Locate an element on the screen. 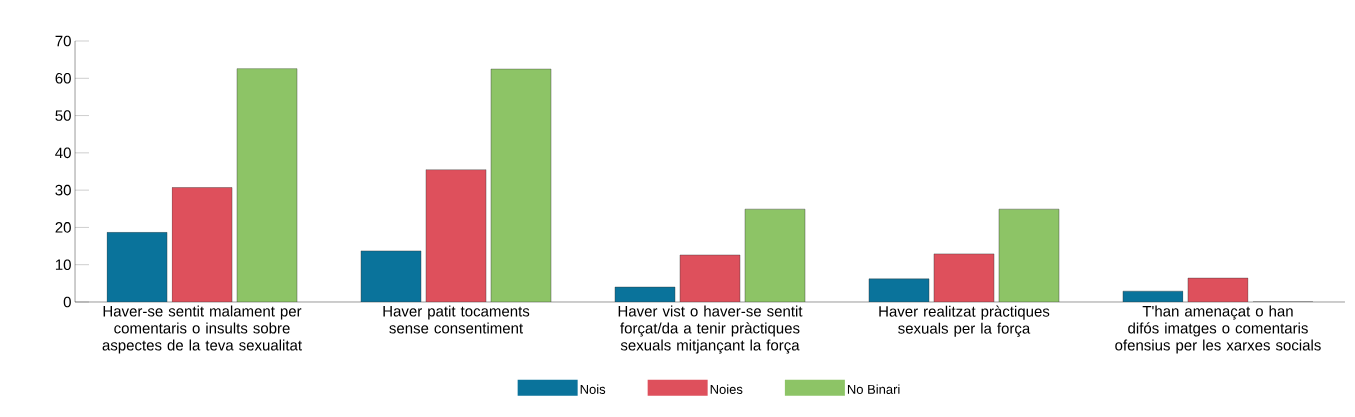 This screenshot has width=1355, height=417. x-tick-label: Haver vist o haver-se sentit forçat/da a tenir pràctiques sexuals mitjançant la força is located at coordinates (710, 329).